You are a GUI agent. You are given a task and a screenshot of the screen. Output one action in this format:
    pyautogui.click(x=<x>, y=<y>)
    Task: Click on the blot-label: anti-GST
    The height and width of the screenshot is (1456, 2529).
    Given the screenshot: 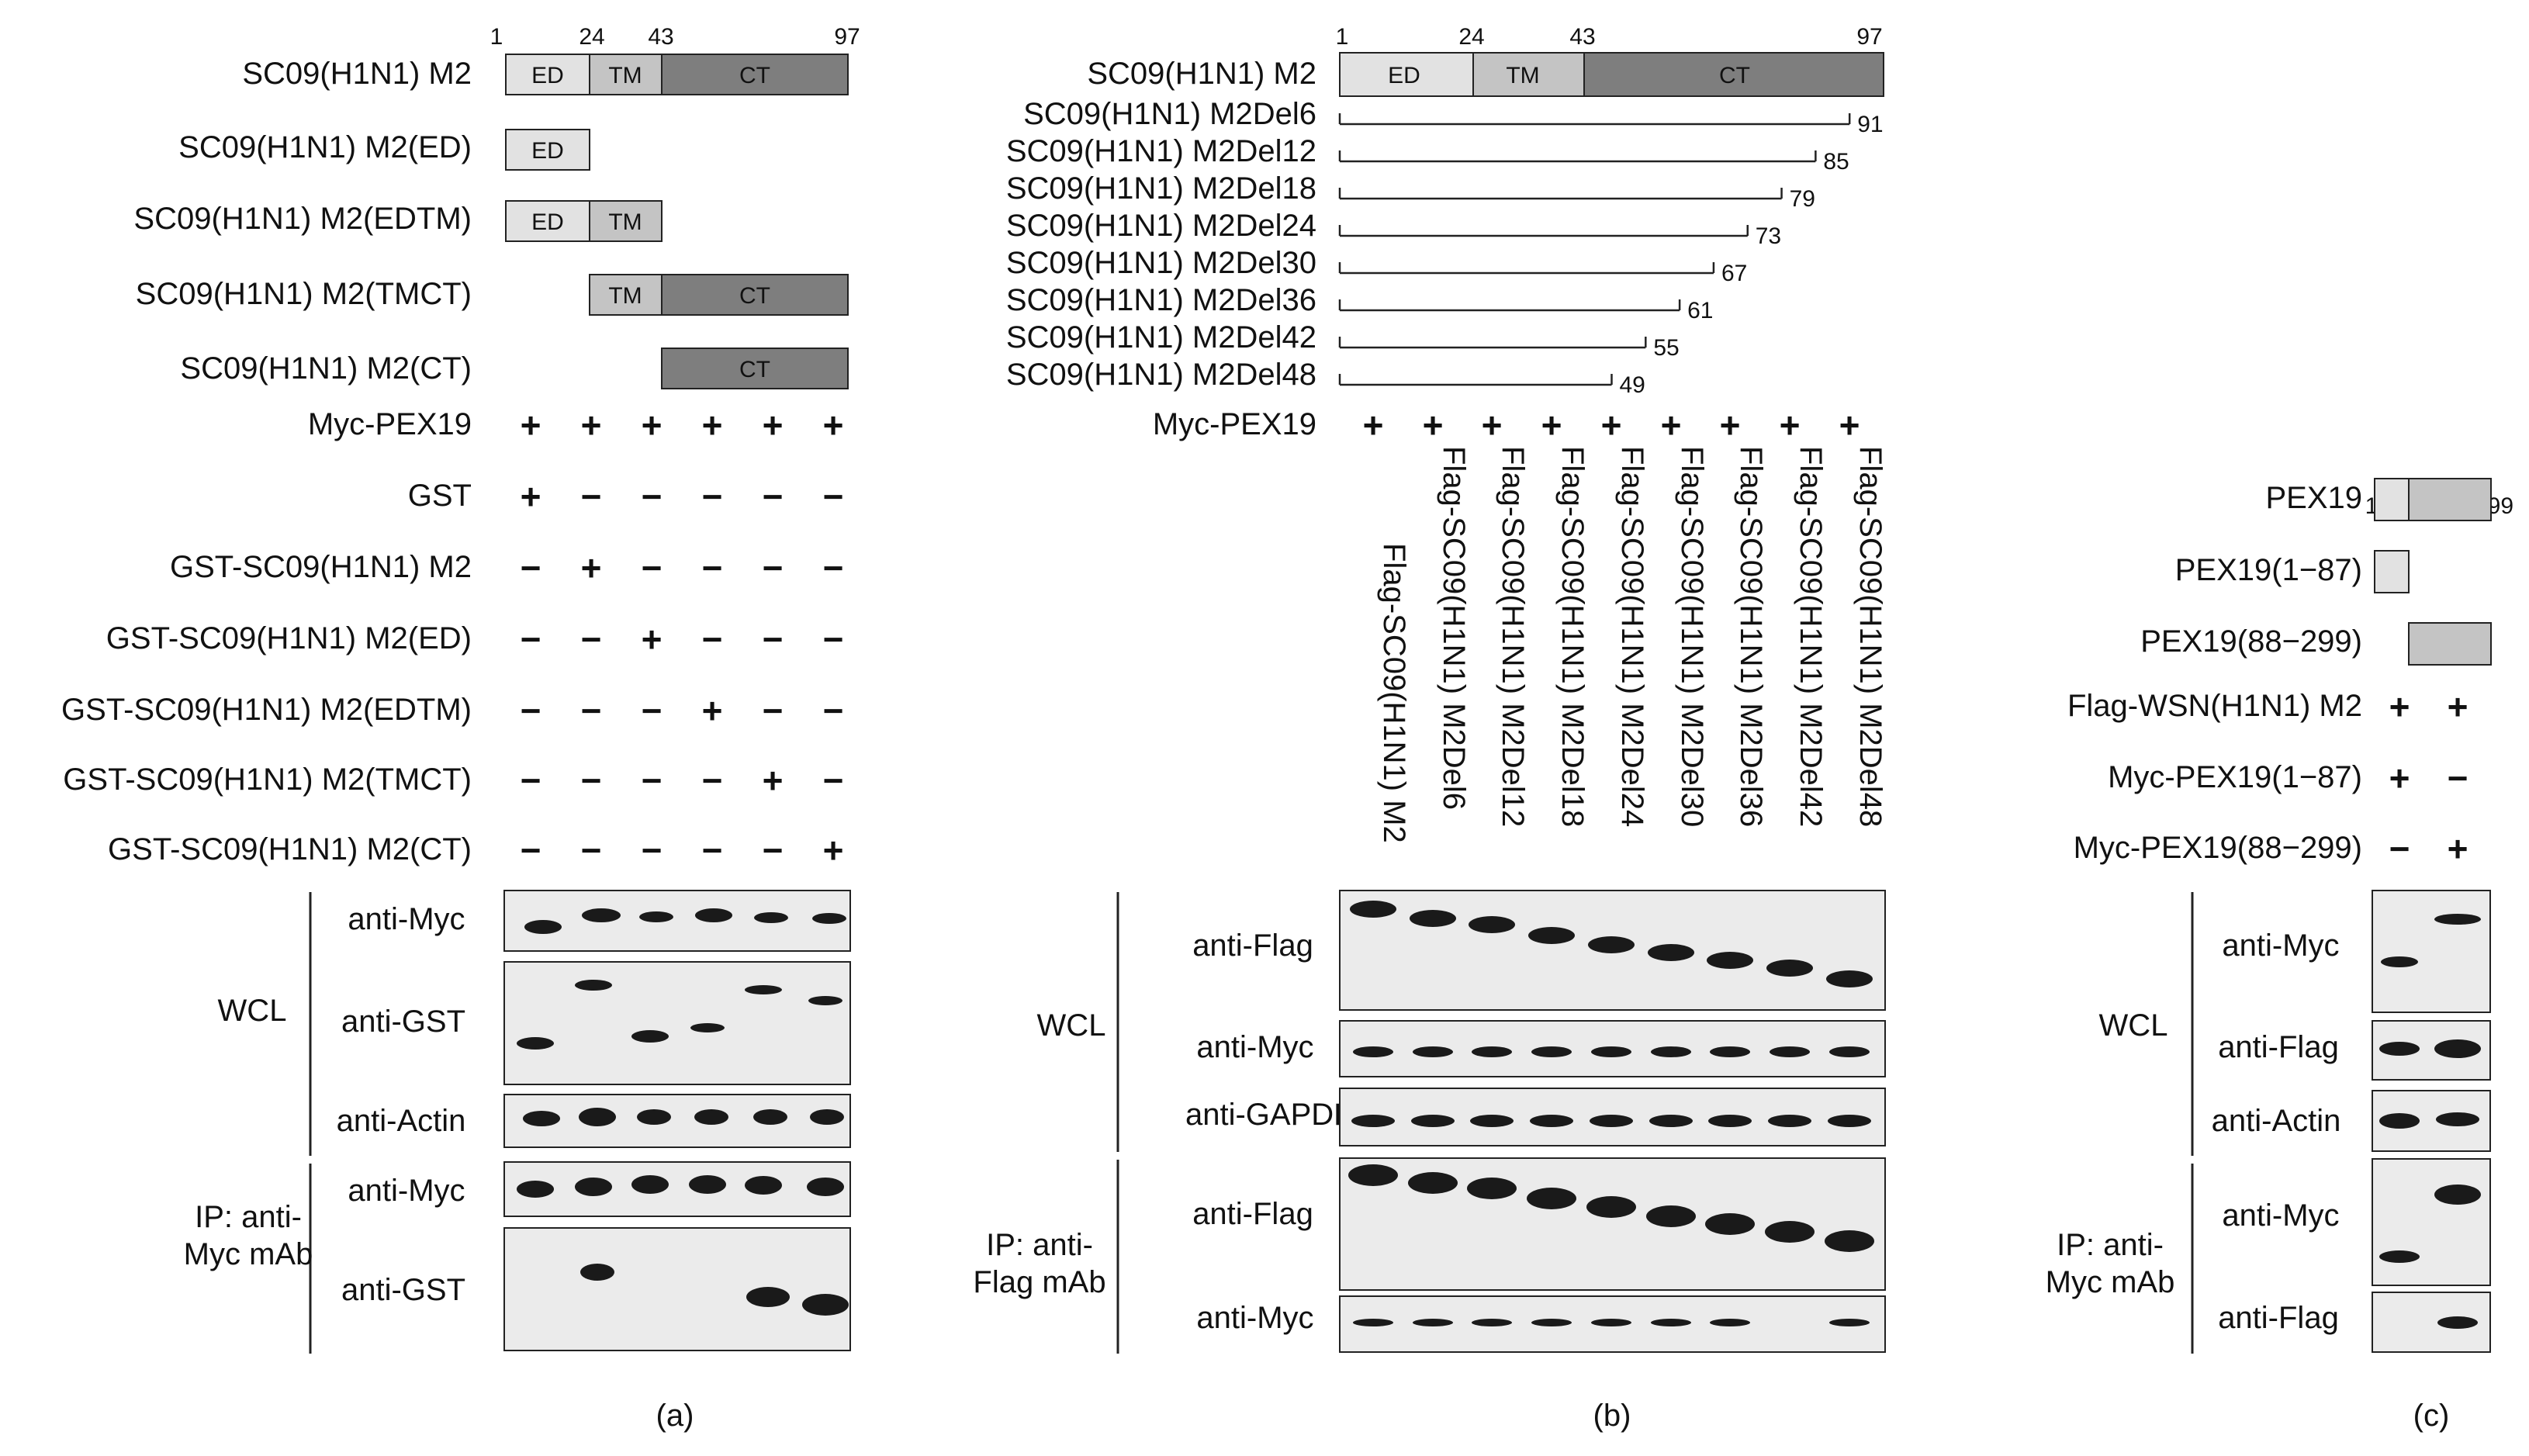 What is the action you would take?
    pyautogui.click(x=403, y=1290)
    